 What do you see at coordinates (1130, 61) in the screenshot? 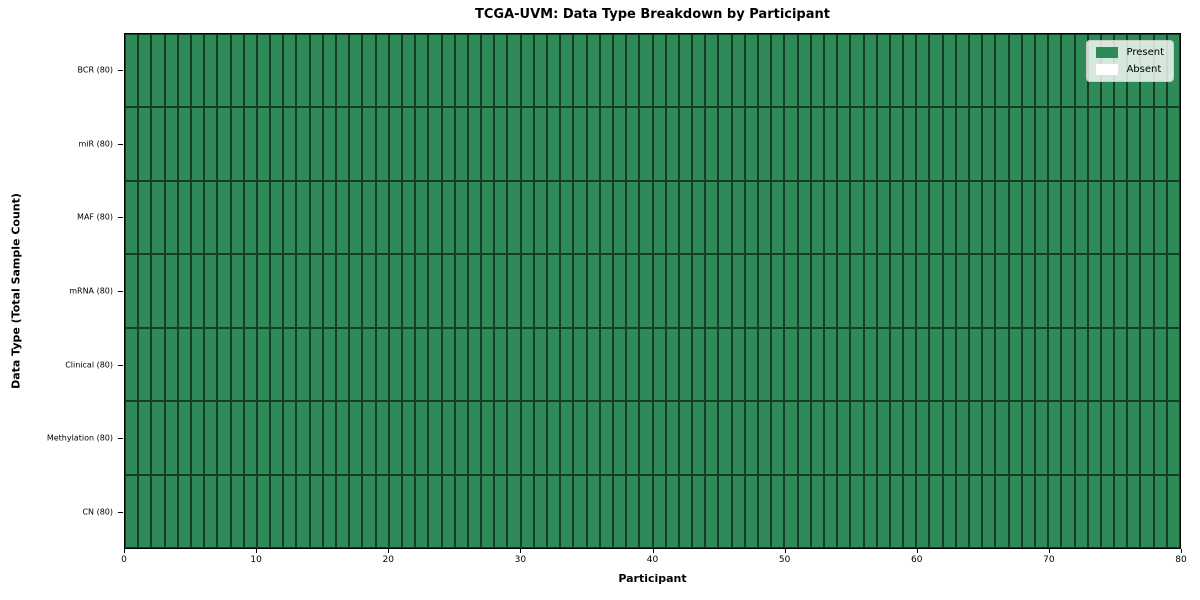
I see `legend: Present Absent` at bounding box center [1130, 61].